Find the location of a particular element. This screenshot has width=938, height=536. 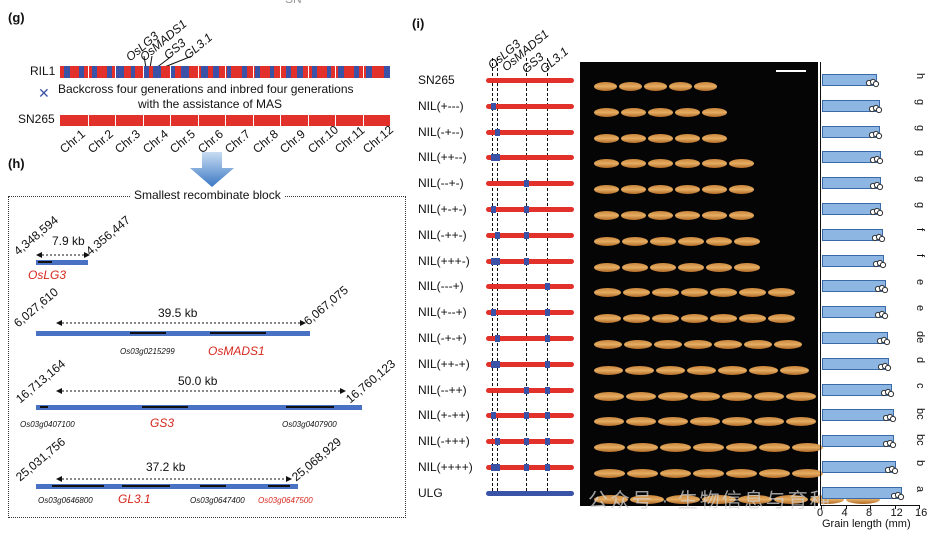

gs3-name: GS3 is located at coordinates (162, 423).